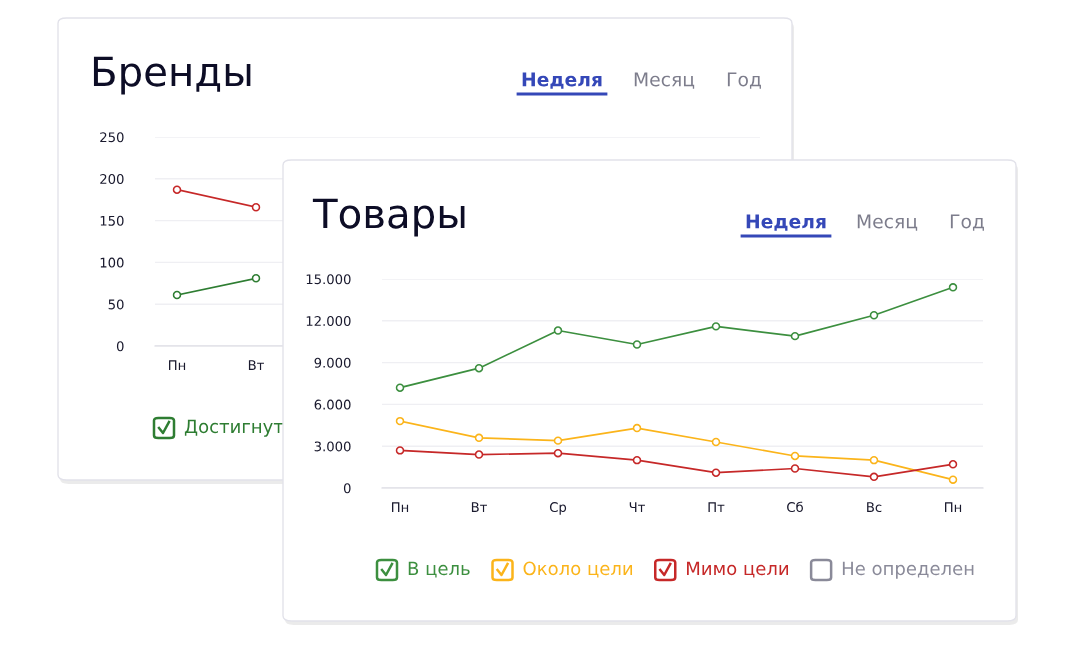 The width and height of the screenshot is (1080, 646). I want to click on x-tick-label: Сб, so click(795, 507).